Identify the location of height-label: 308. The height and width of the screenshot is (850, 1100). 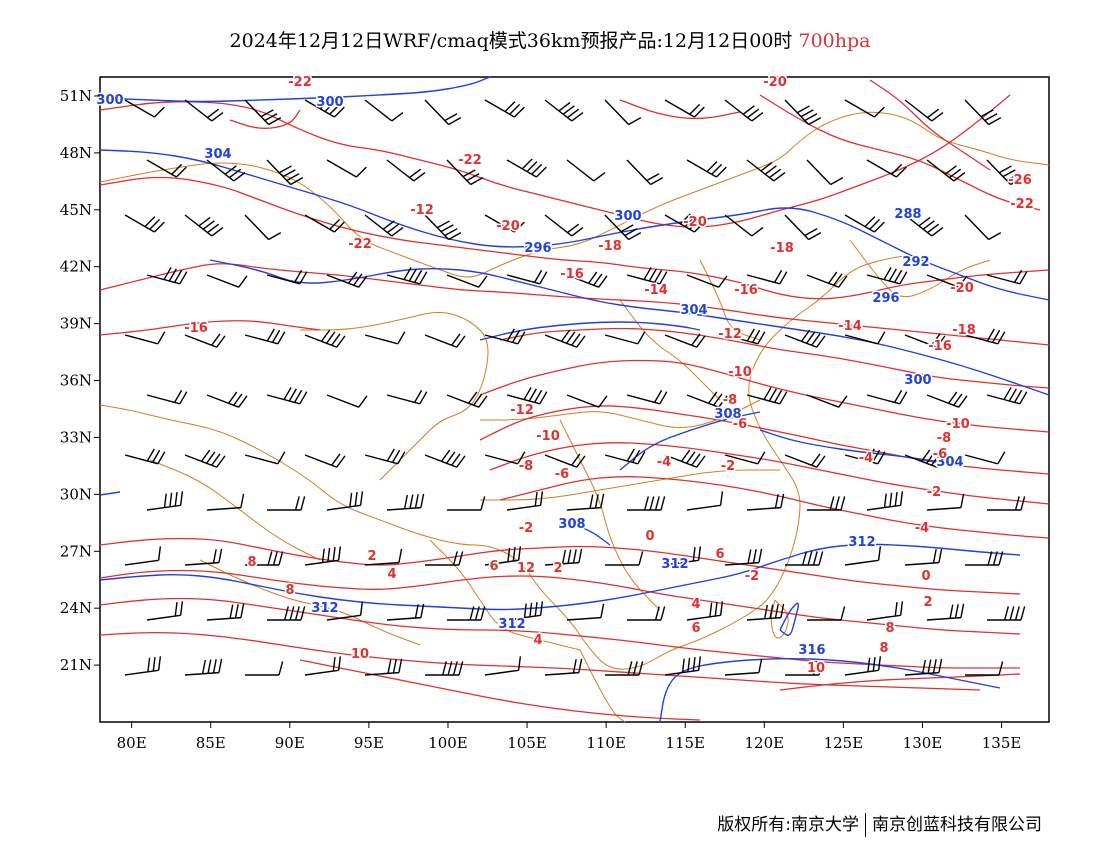
(727, 414).